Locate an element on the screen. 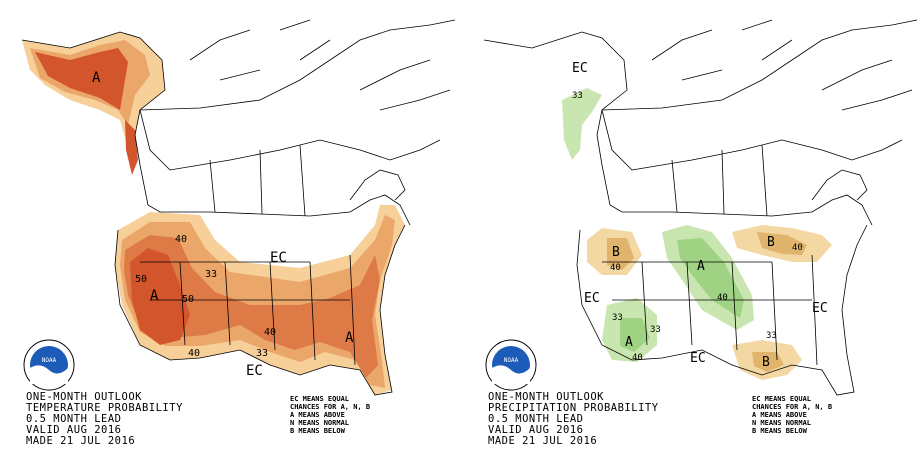 The height and width of the screenshot is (465, 924). b-gulf-label: B is located at coordinates (766, 362).